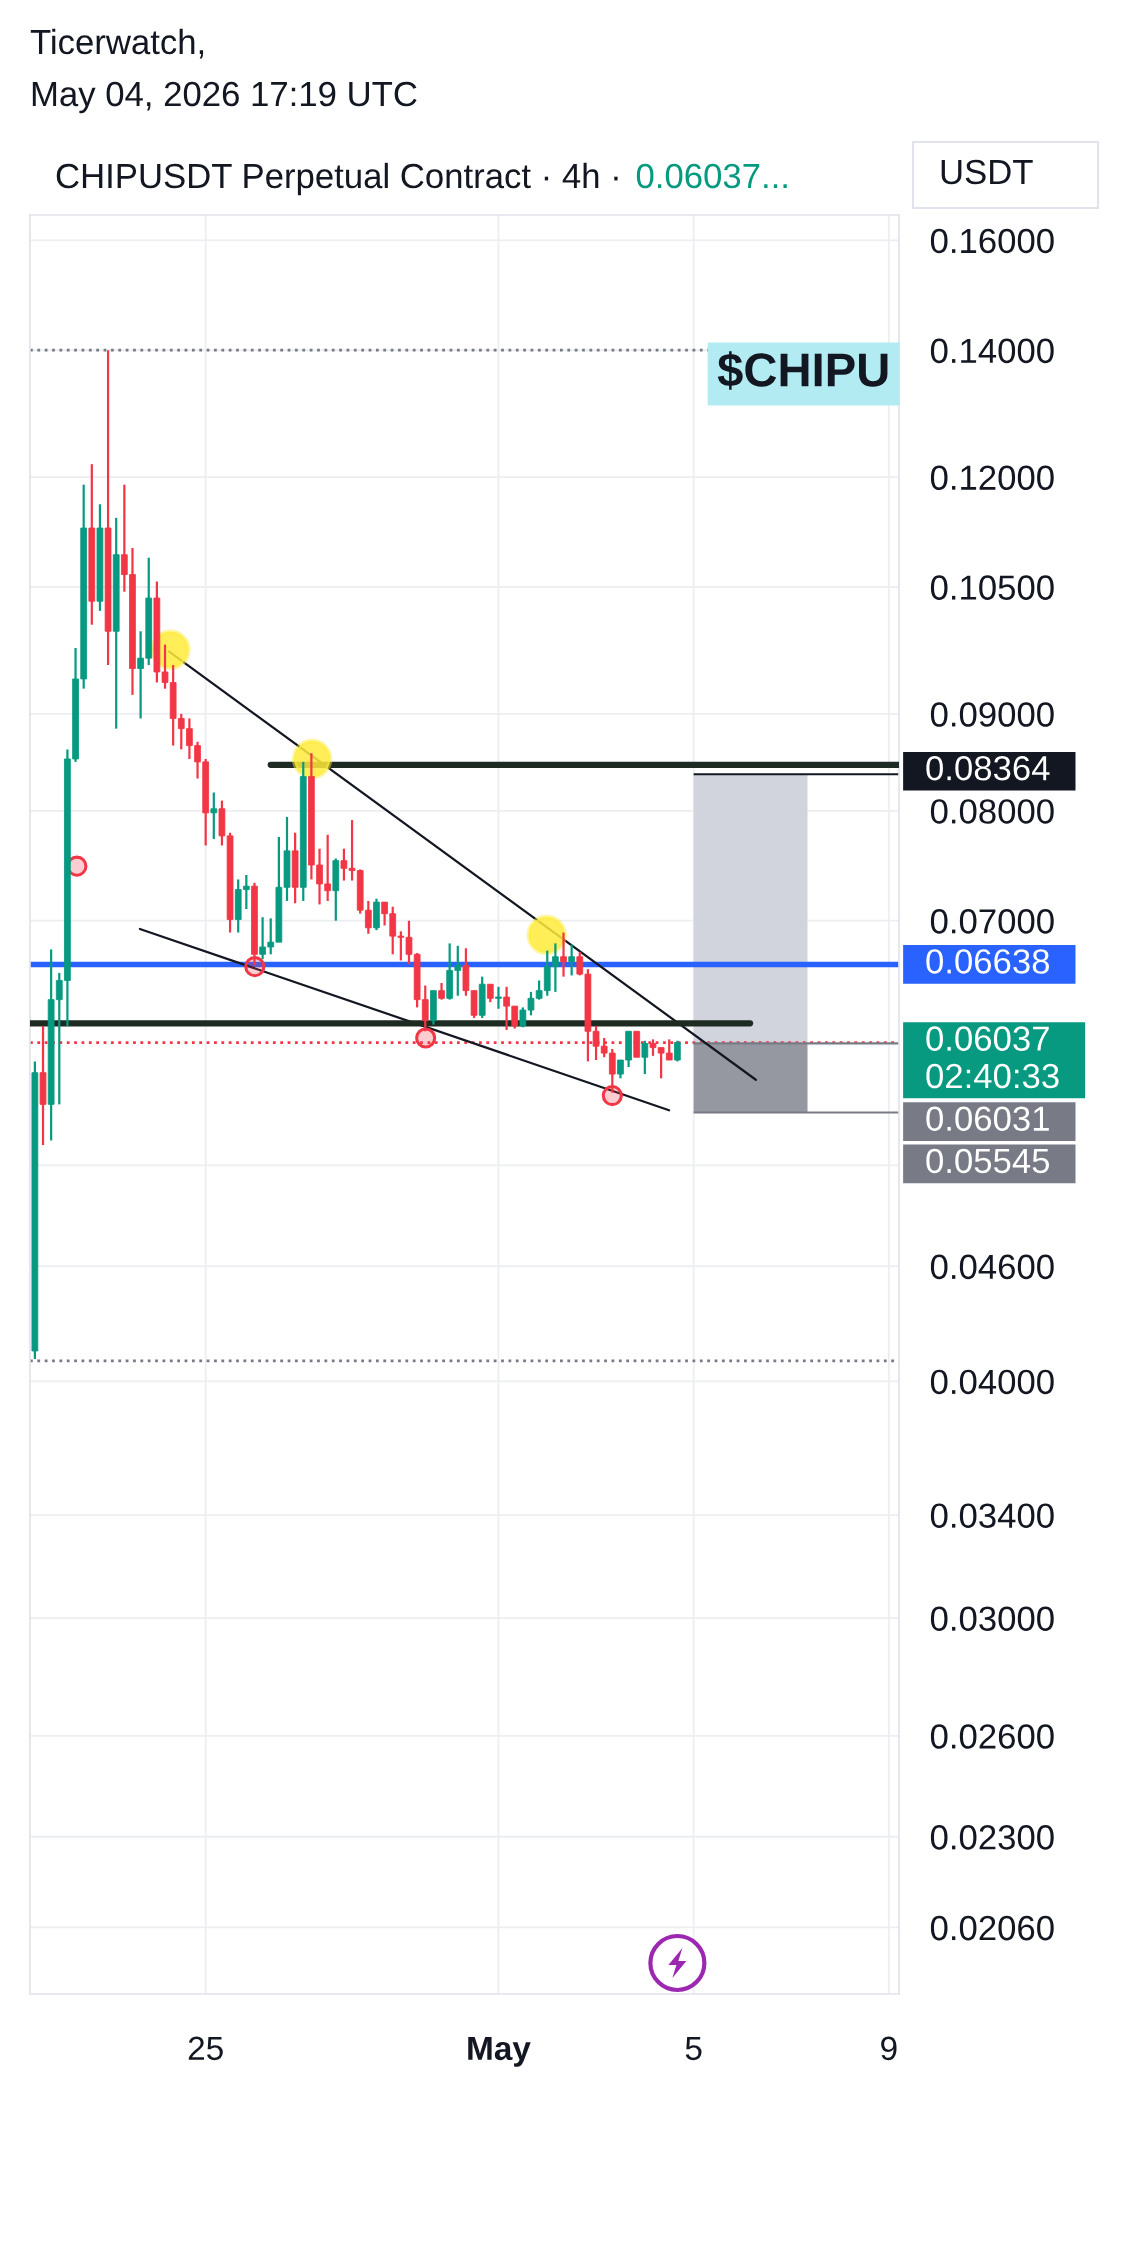 This screenshot has height=2265, width=1140. What do you see at coordinates (987, 172) in the screenshot?
I see `y-axis-title: USDT` at bounding box center [987, 172].